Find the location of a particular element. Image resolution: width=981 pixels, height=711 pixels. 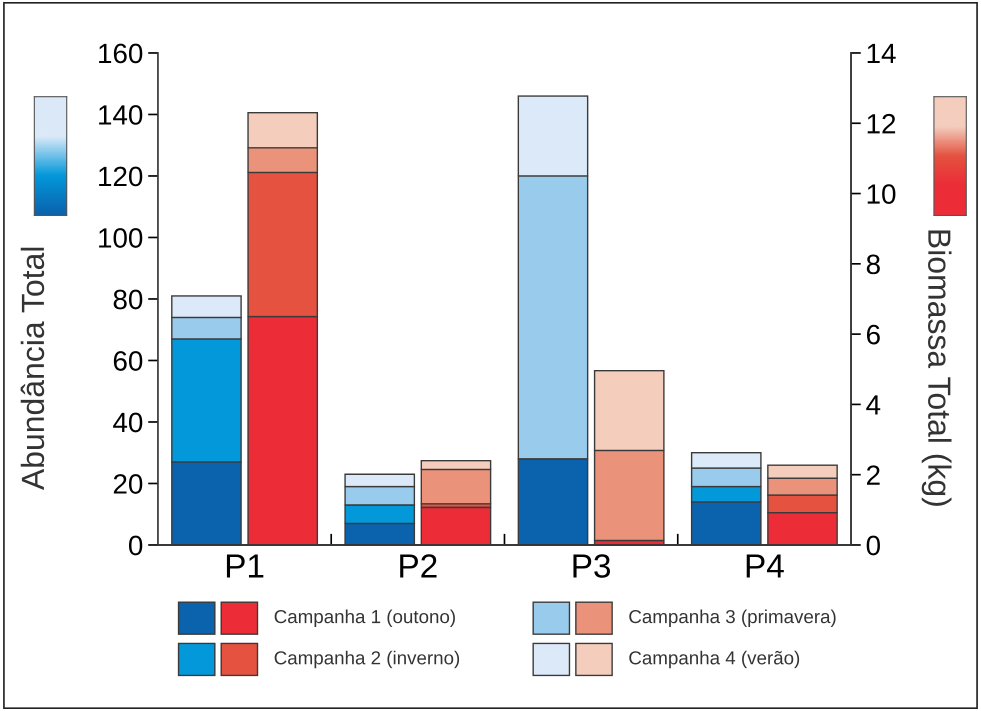

y2-tick-label: 8 is located at coordinates (873, 264).